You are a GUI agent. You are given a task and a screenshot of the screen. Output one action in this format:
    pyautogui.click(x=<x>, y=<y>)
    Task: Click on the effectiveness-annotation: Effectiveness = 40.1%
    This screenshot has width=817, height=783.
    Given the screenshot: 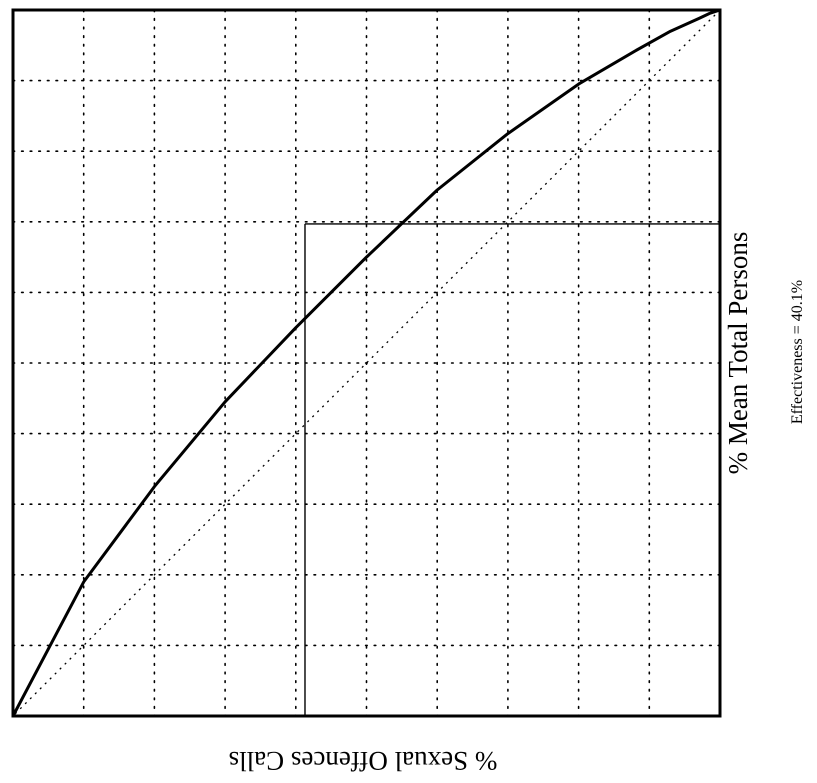 What is the action you would take?
    pyautogui.click(x=797, y=352)
    